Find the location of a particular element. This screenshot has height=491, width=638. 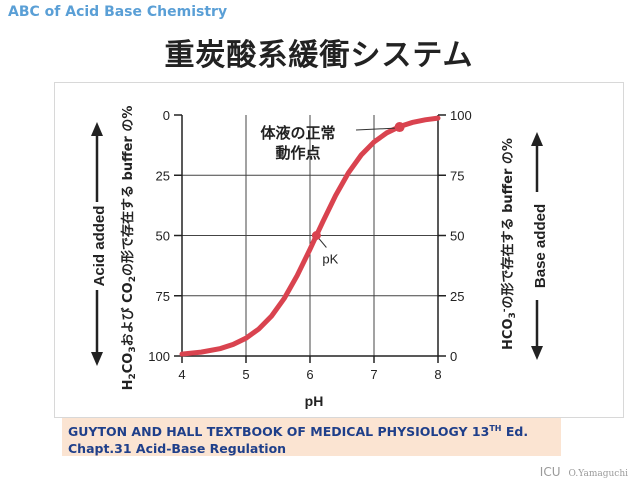

left-tick-label: 25 is located at coordinates (163, 175).